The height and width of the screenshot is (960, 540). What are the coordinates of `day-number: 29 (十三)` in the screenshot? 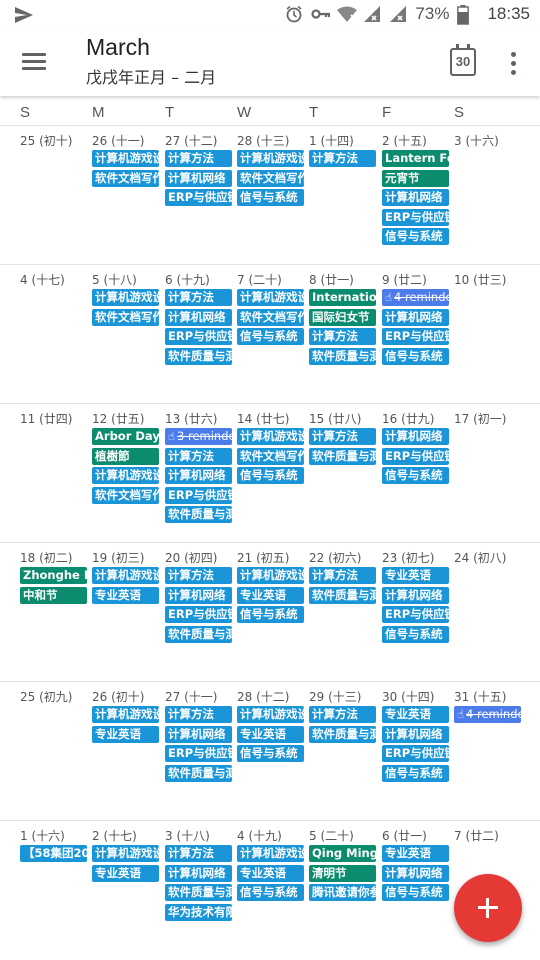 It's located at (335, 697).